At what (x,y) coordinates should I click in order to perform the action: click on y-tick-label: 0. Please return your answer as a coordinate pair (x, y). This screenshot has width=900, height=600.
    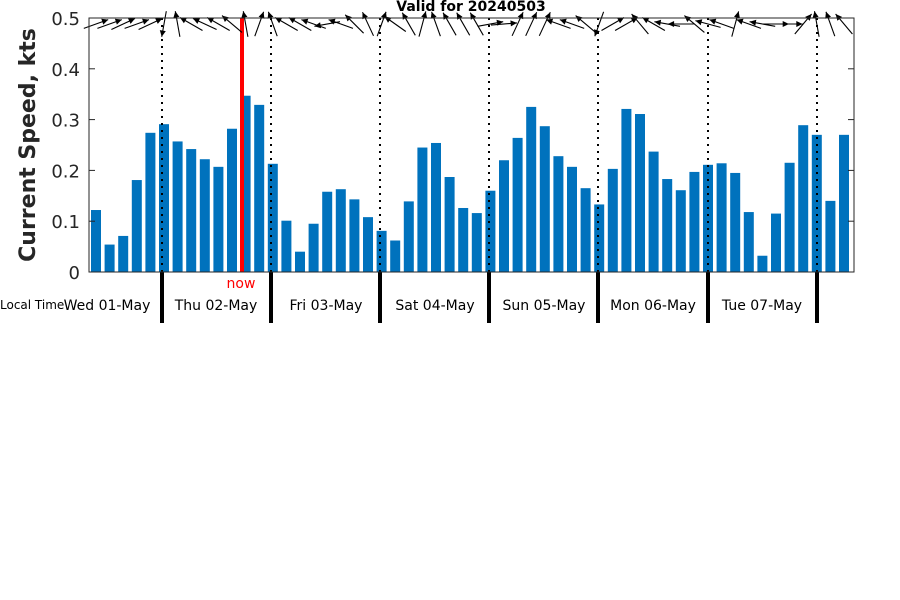
    Looking at the image, I should click on (74, 273).